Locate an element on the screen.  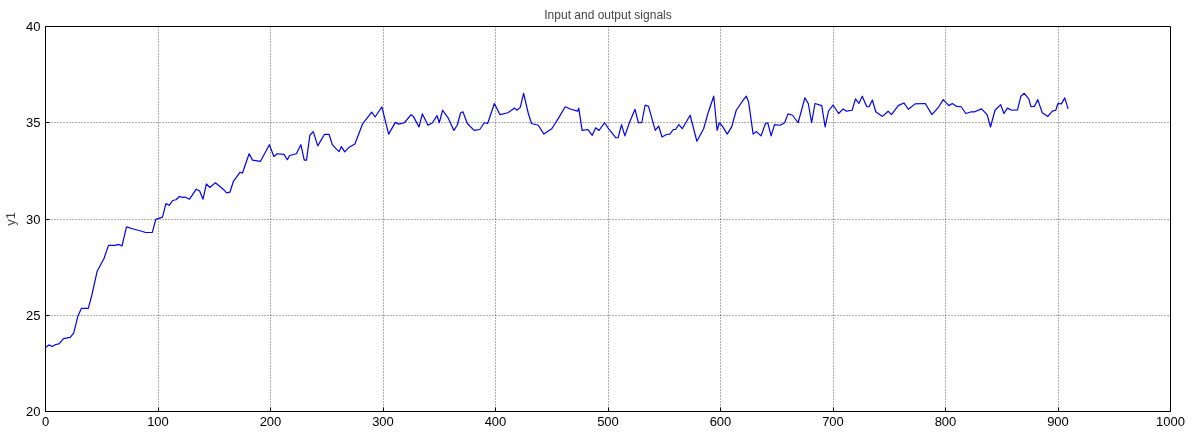
chart-title: Input and output signals is located at coordinates (608, 14).